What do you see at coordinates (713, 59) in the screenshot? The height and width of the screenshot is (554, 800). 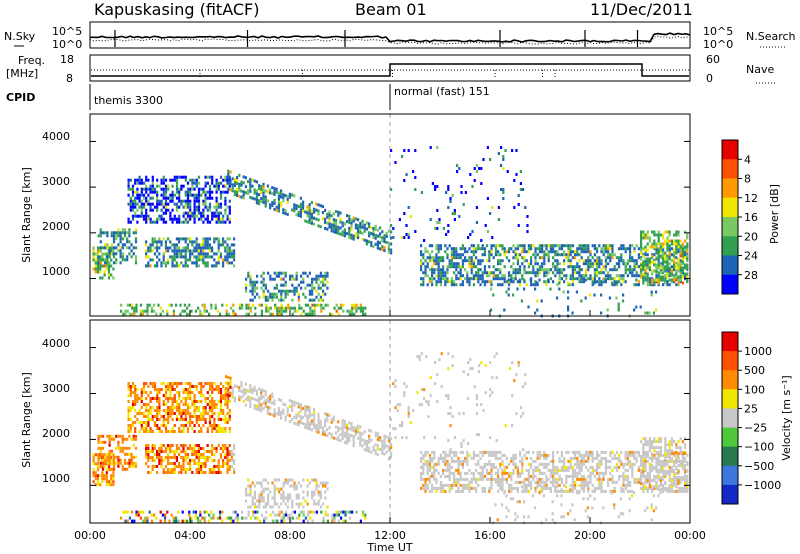 I see `nave-tick-top: 60` at bounding box center [713, 59].